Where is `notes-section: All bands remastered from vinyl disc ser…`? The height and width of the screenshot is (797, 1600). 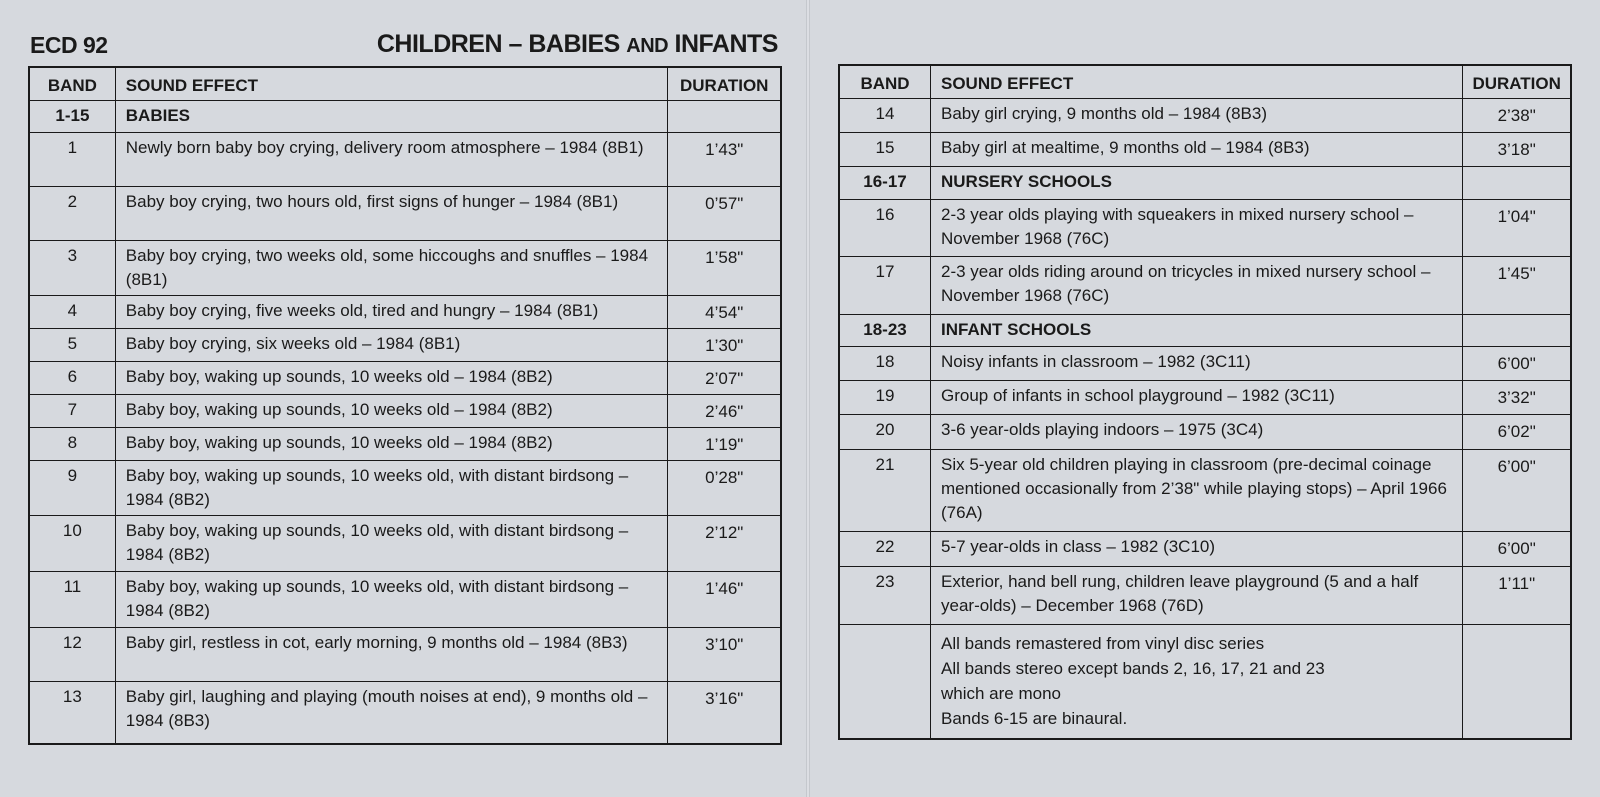 notes-section: All bands remastered from vinyl disc ser… is located at coordinates (1205, 681).